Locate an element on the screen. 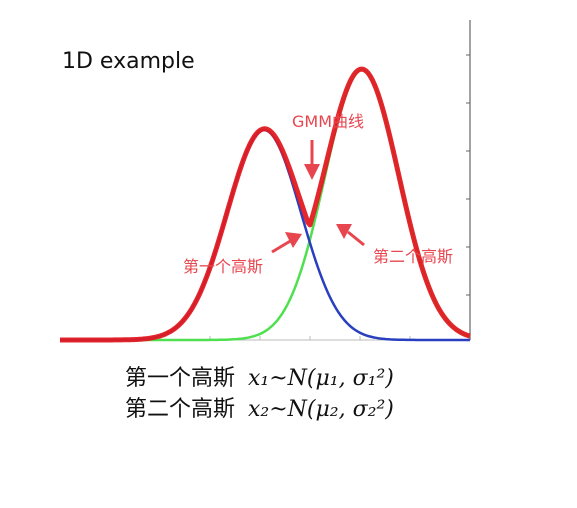 The height and width of the screenshot is (508, 577). y-axis-ticks is located at coordinates (468, 175).